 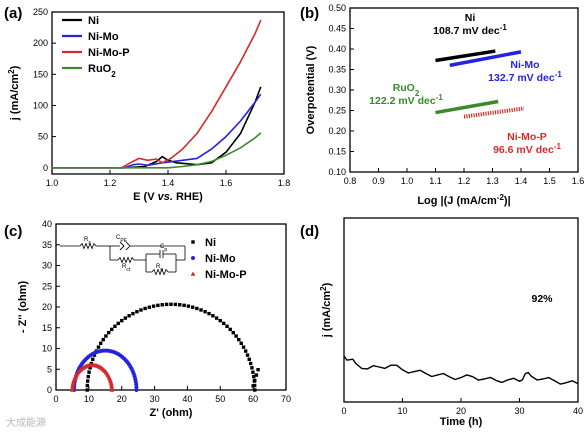 I want to click on panel-c-ytick-label: 20, so click(x=47, y=307).